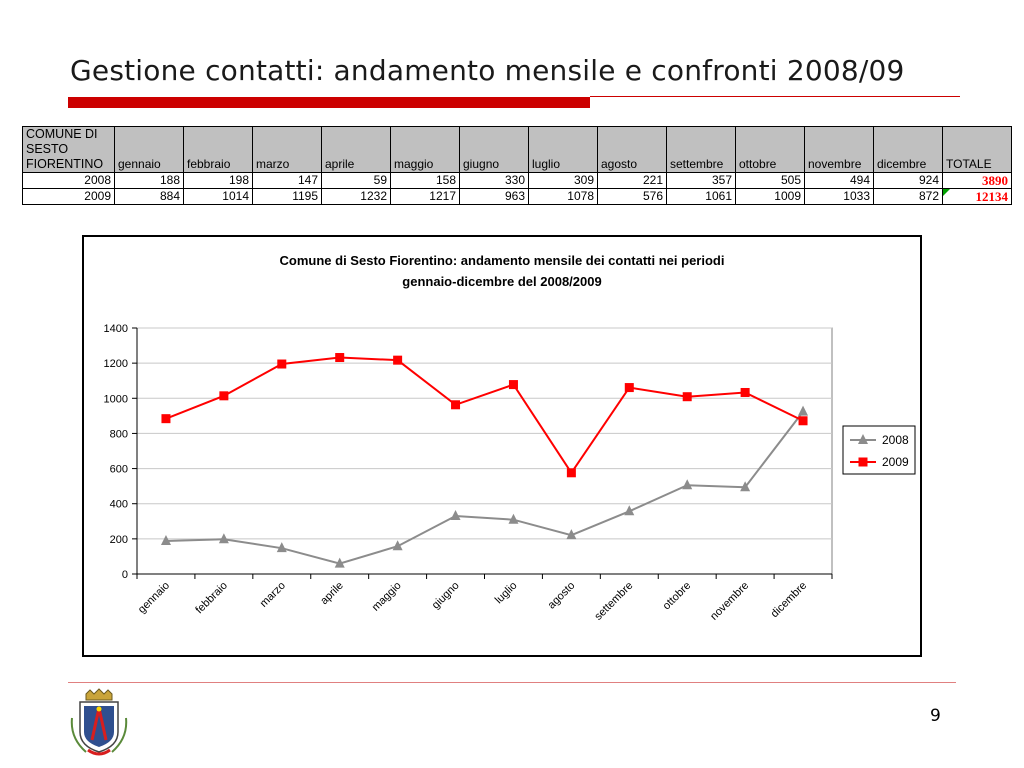 This screenshot has height=768, width=1024. Describe the element at coordinates (506, 593) in the screenshot. I see `x-tick-label: luglio` at that location.